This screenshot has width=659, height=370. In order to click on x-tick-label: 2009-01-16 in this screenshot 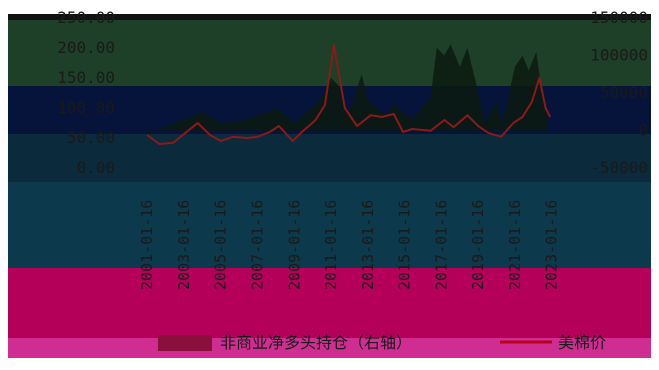, I will do `click(294, 245)`.